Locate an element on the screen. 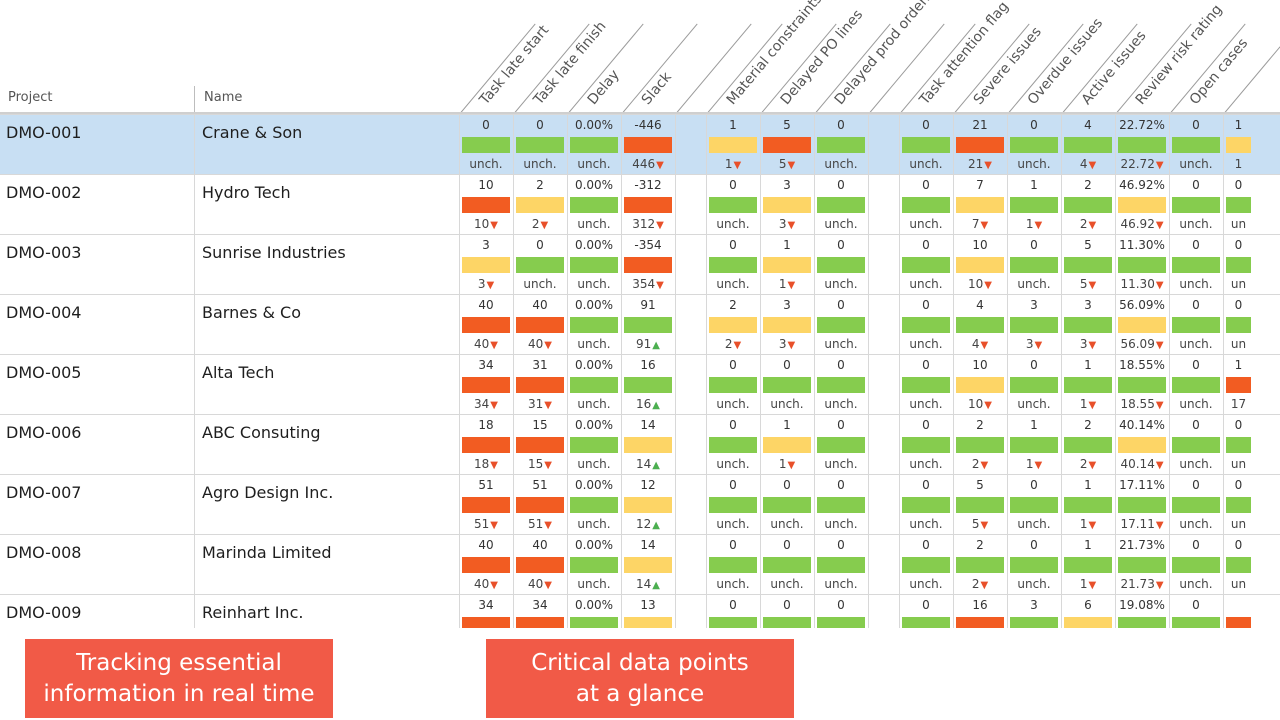 Image resolution: width=1280 pixels, height=720 pixels. column-header-delayed-prod-orders: Delayed prod orders is located at coordinates (875, 57).